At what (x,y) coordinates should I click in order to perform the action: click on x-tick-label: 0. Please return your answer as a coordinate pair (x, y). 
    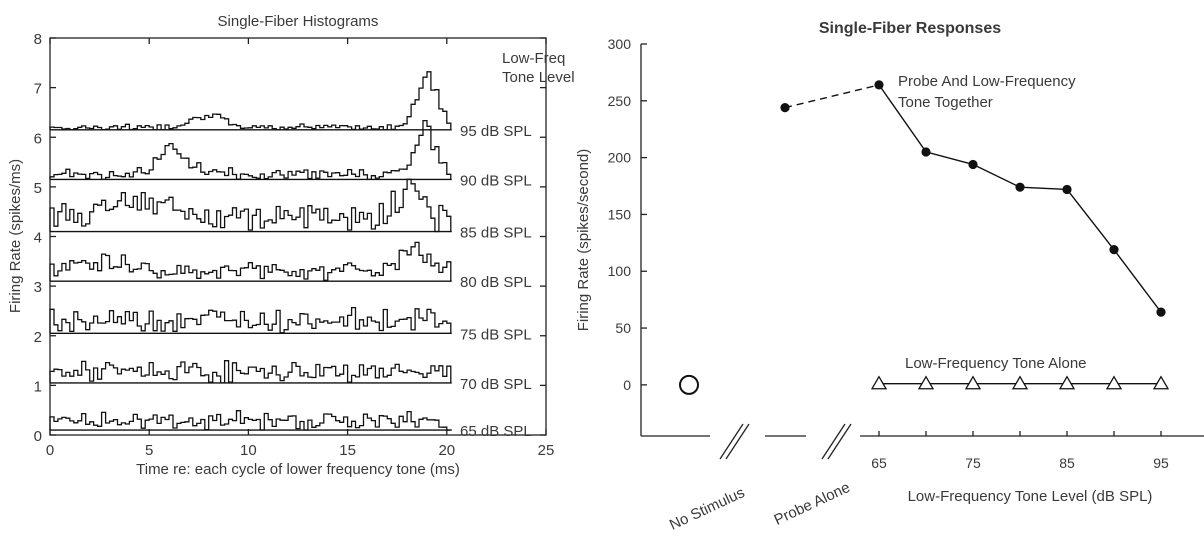
    Looking at the image, I should click on (50, 450).